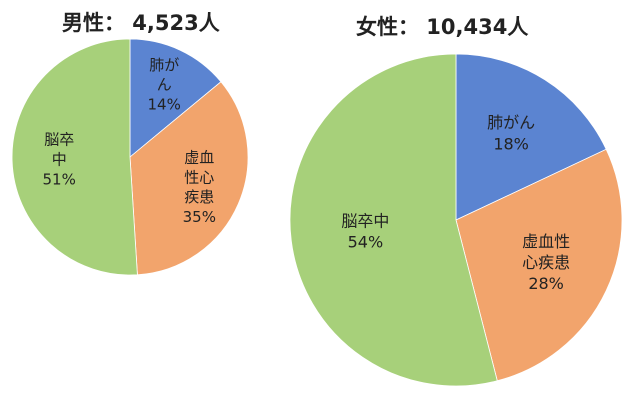 The width and height of the screenshot is (640, 404). Describe the element at coordinates (365, 232) in the screenshot. I see `slice-label-stroke: 脳卒中 54%` at that location.